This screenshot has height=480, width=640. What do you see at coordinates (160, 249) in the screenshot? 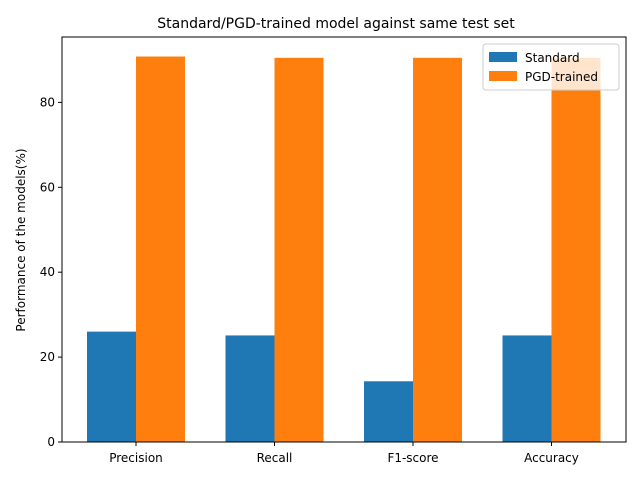
I see `bar-pgd-trained-precision` at bounding box center [160, 249].